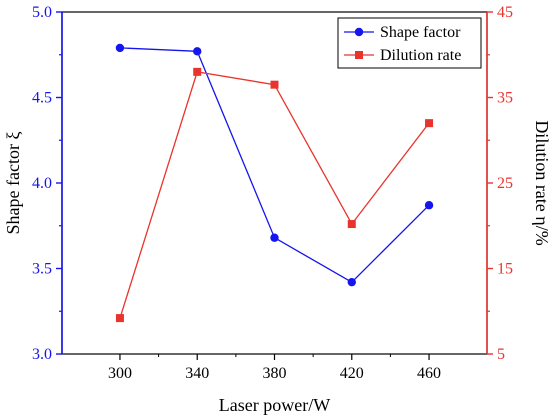  Describe the element at coordinates (505, 98) in the screenshot. I see `right-y-tick-label: 35` at that location.